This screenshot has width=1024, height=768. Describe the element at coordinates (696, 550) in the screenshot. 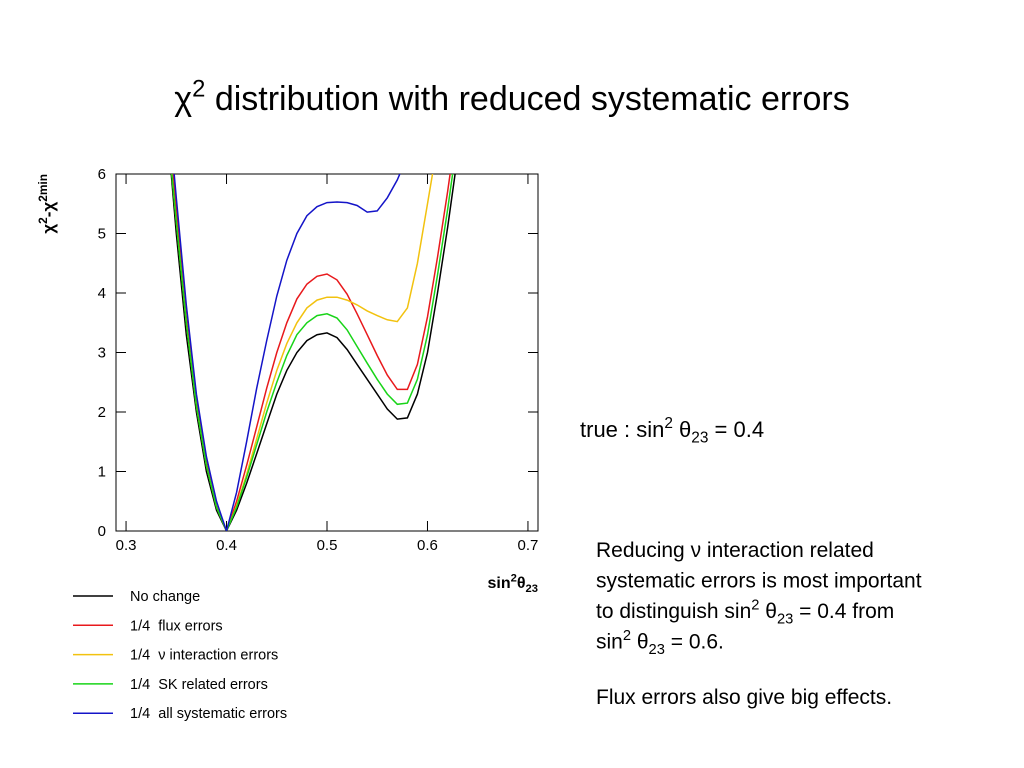

I see `note-line-part: ν` at that location.